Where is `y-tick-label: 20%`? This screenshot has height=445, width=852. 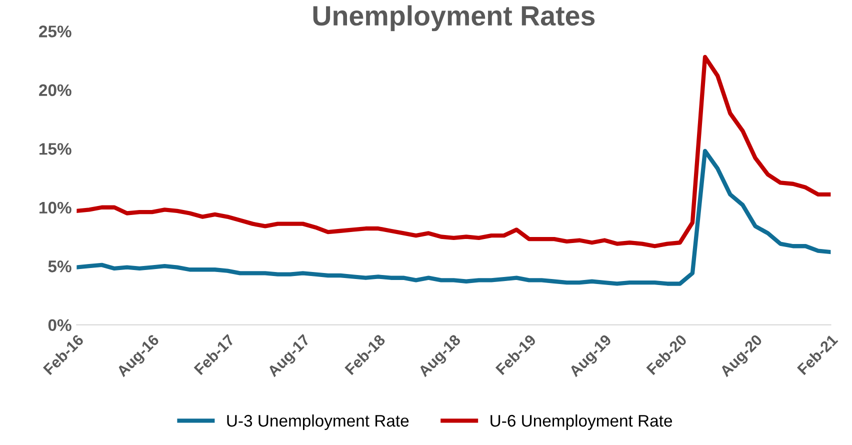
y-tick-label: 20% is located at coordinates (55, 90).